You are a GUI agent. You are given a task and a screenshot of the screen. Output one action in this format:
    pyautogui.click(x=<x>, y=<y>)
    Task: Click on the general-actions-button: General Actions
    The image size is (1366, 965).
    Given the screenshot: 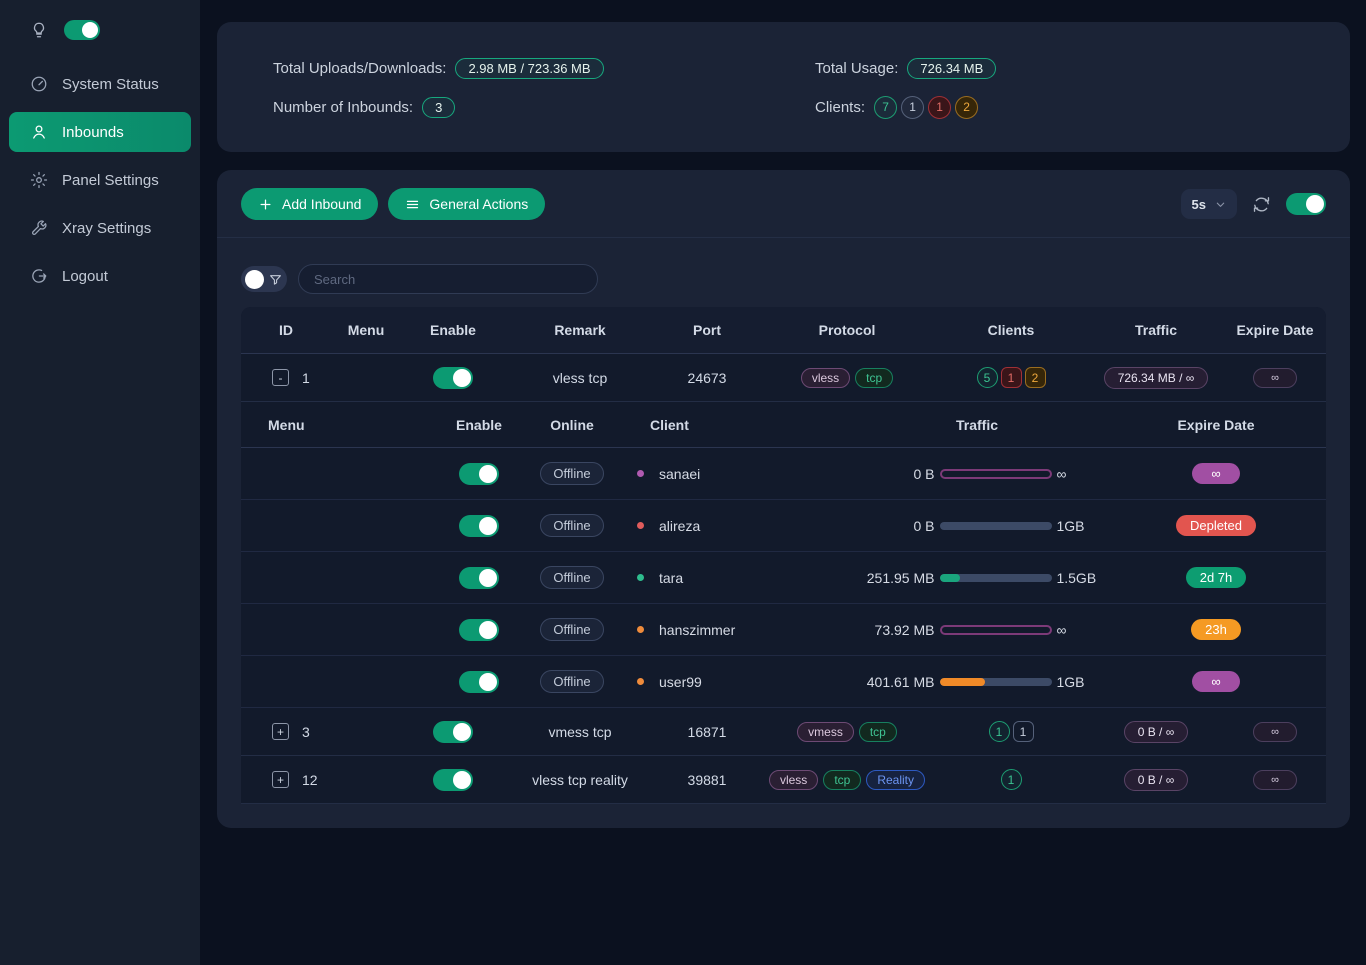 What is the action you would take?
    pyautogui.click(x=467, y=204)
    